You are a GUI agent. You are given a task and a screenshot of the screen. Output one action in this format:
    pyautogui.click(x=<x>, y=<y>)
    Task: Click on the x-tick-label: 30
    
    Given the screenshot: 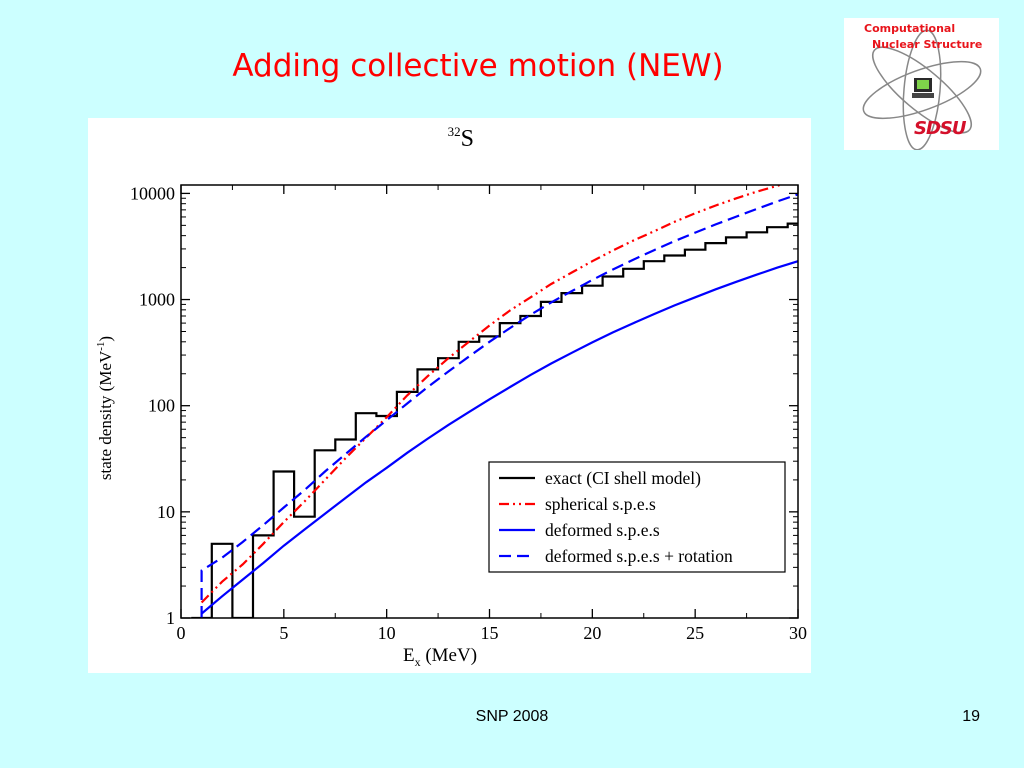 What is the action you would take?
    pyautogui.click(x=798, y=633)
    